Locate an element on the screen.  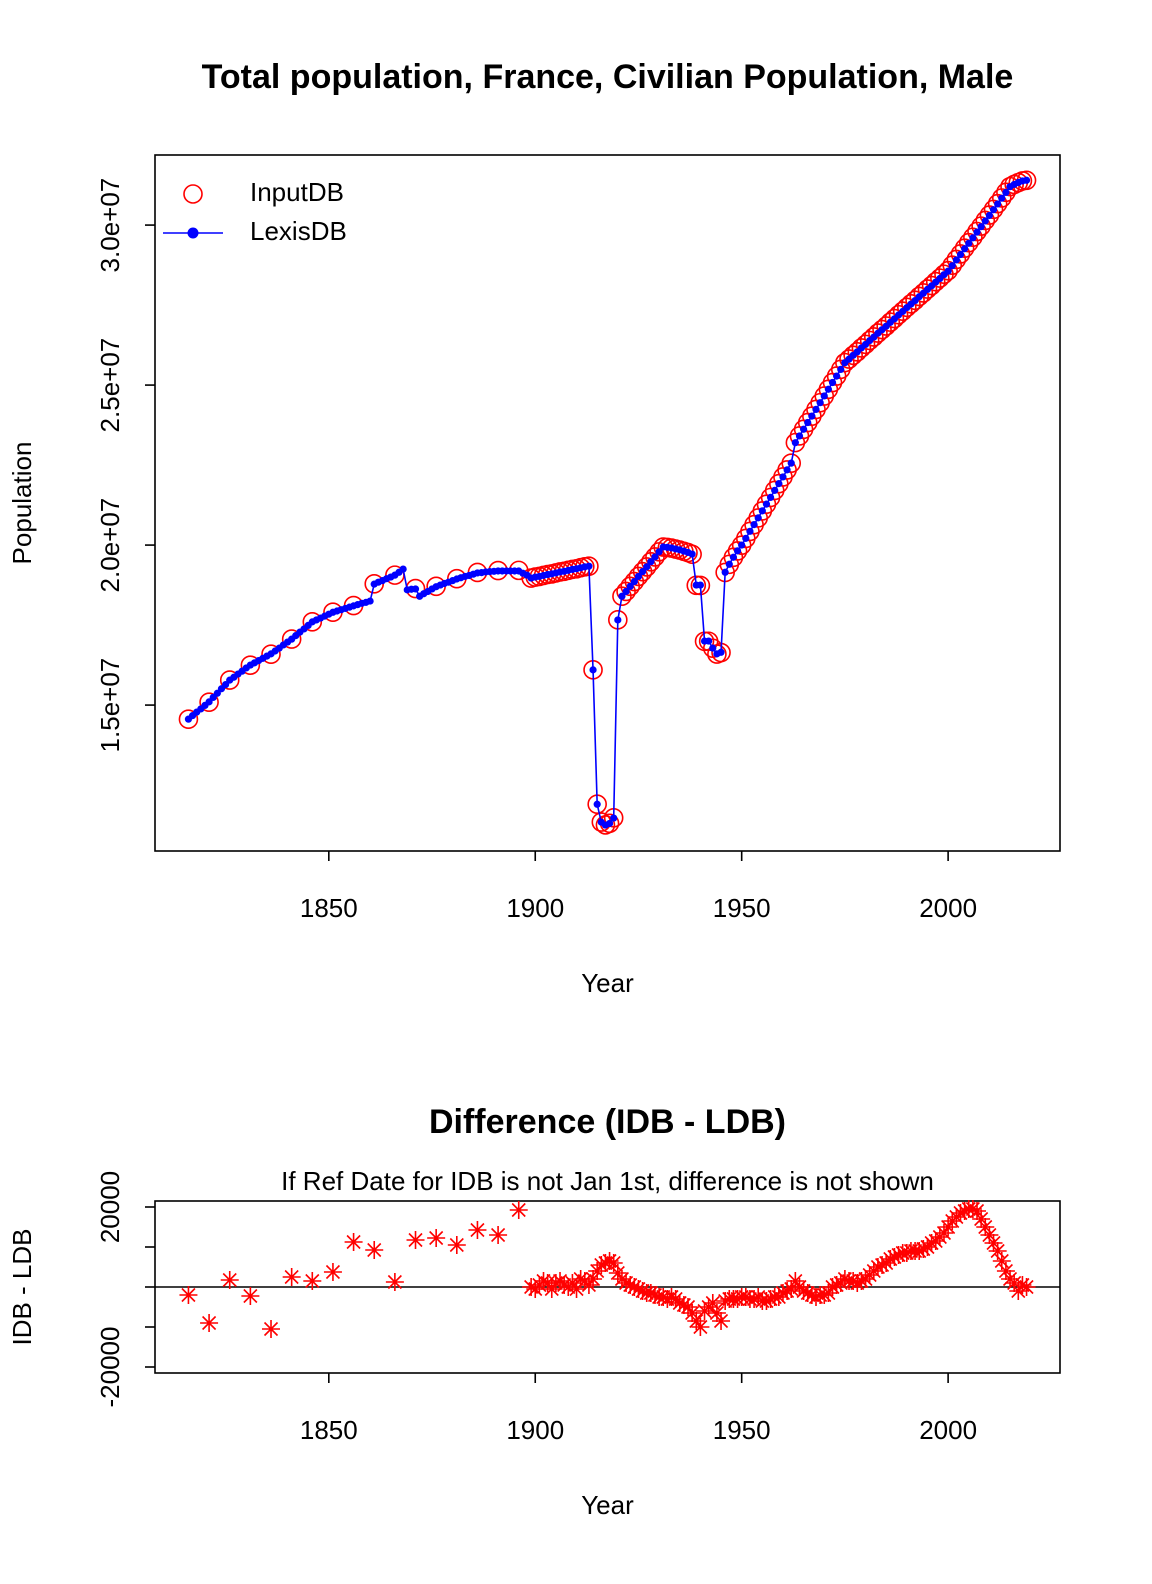
x-tick-label: 1900 is located at coordinates (535, 1430).